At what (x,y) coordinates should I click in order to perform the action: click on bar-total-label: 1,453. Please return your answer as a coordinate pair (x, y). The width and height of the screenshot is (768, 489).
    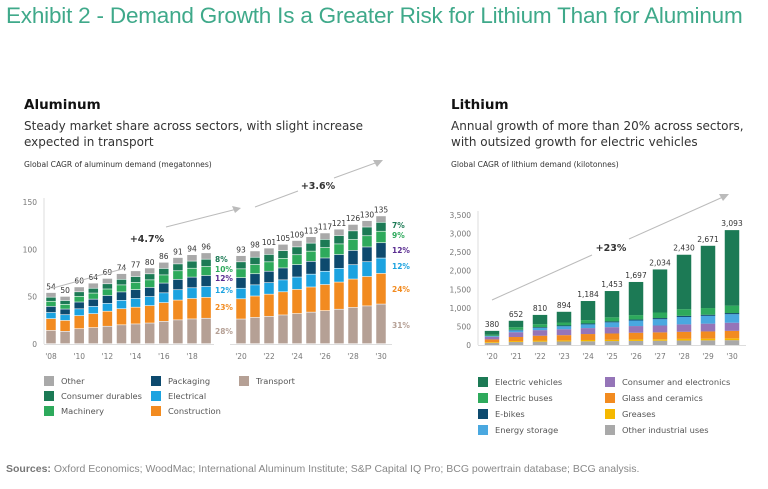
    Looking at the image, I should click on (612, 284).